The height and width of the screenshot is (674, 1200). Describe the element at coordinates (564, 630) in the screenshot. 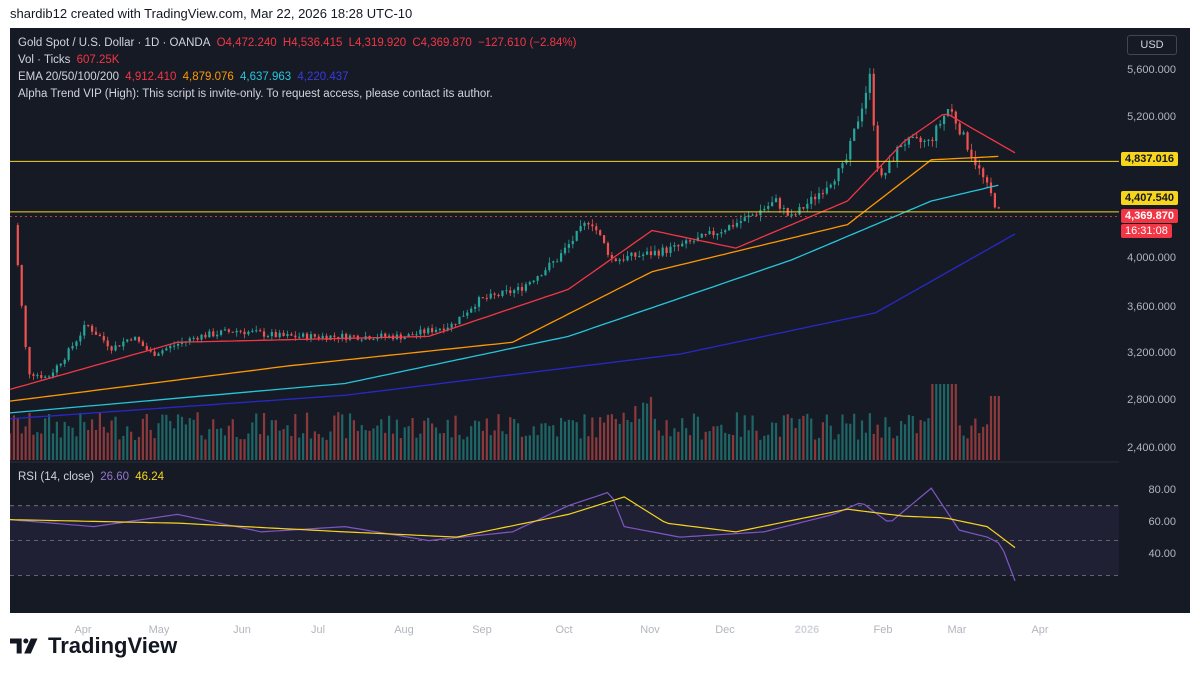

I see `x-tick-oct: Oct` at that location.